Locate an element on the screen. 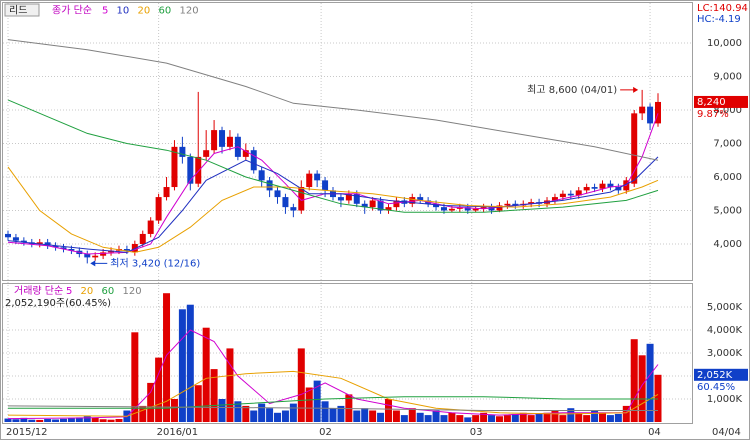 The image size is (750, 440). y-tick-label: 10,000 is located at coordinates (724, 43).